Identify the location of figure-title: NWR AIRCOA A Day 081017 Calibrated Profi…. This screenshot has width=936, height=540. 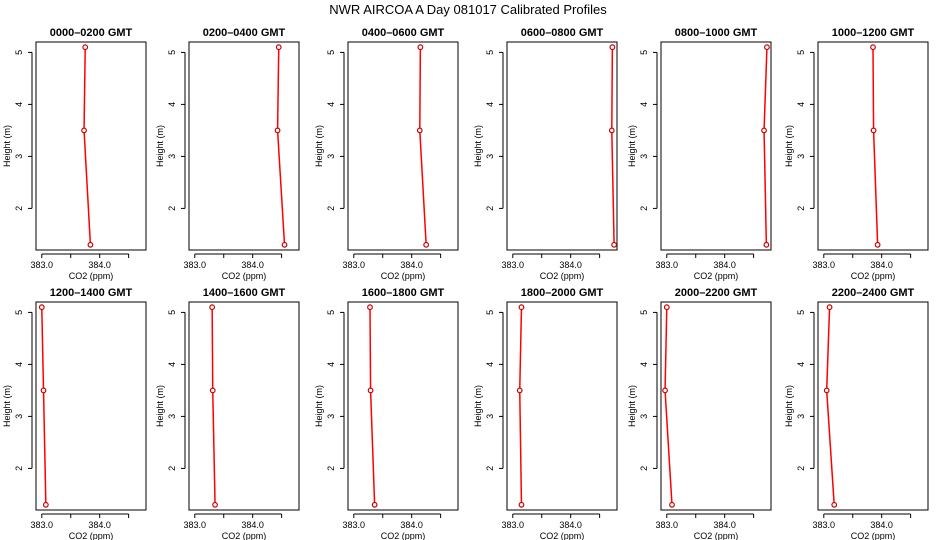
(468, 9).